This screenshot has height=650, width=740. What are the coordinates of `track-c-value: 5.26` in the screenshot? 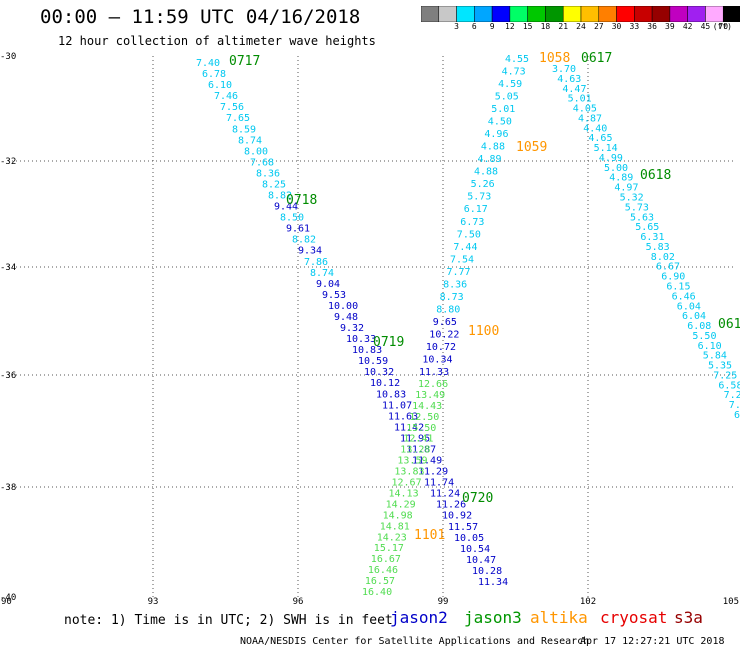 It's located at (483, 184).